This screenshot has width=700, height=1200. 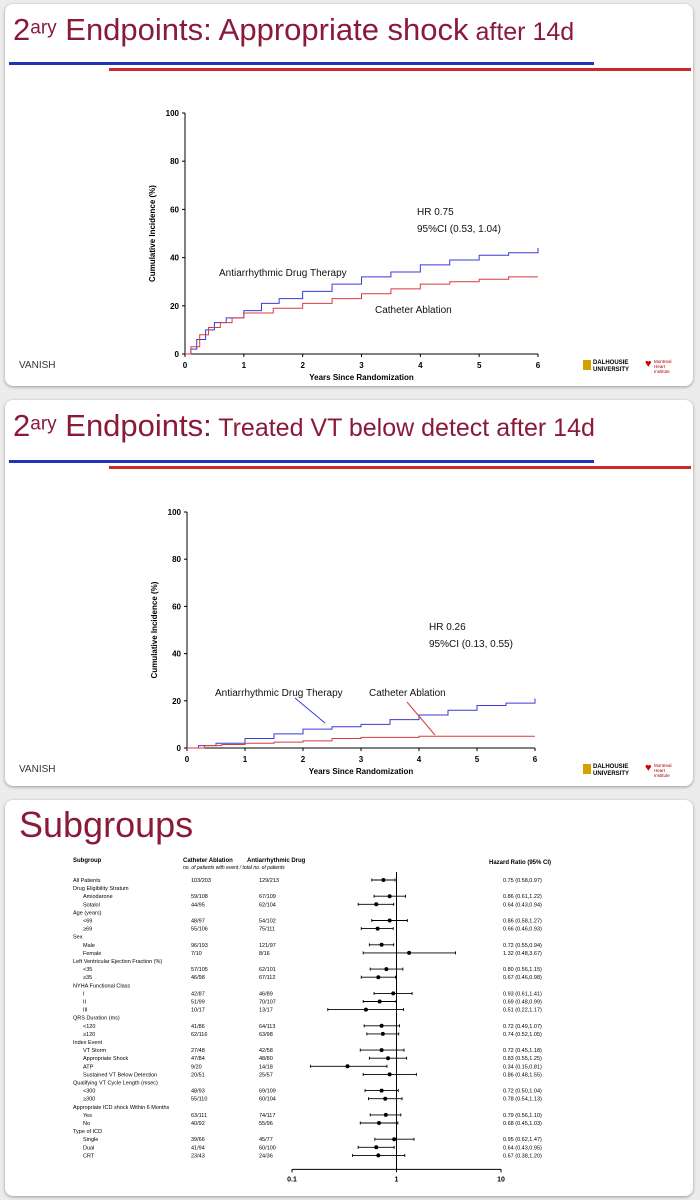 What do you see at coordinates (85, 1003) in the screenshot?
I see `subgroup-label: II` at bounding box center [85, 1003].